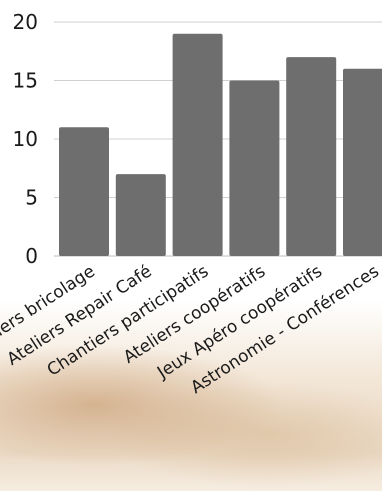 The height and width of the screenshot is (491, 382). Describe the element at coordinates (25, 81) in the screenshot. I see `y-tick-label: 15` at that location.